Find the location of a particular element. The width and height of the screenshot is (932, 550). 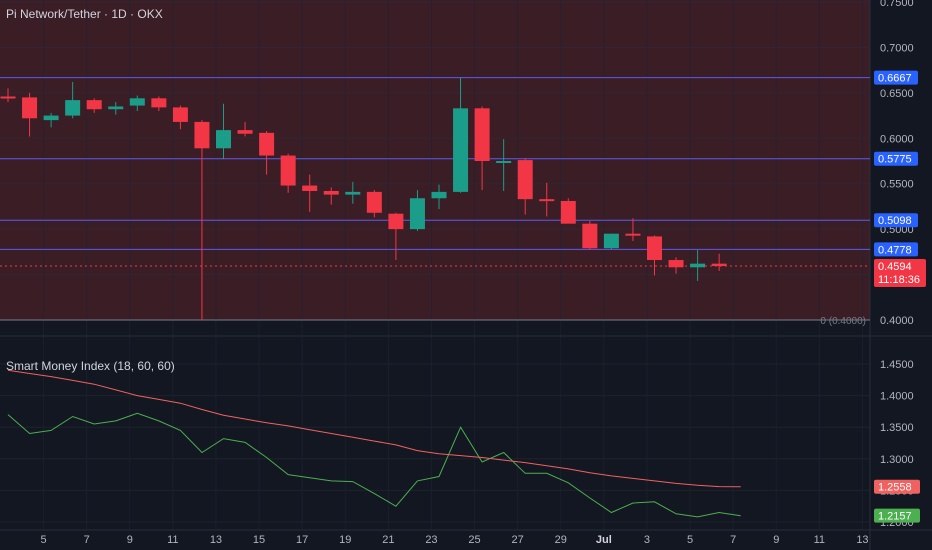

last-price-value: 0.4594 is located at coordinates (895, 267).